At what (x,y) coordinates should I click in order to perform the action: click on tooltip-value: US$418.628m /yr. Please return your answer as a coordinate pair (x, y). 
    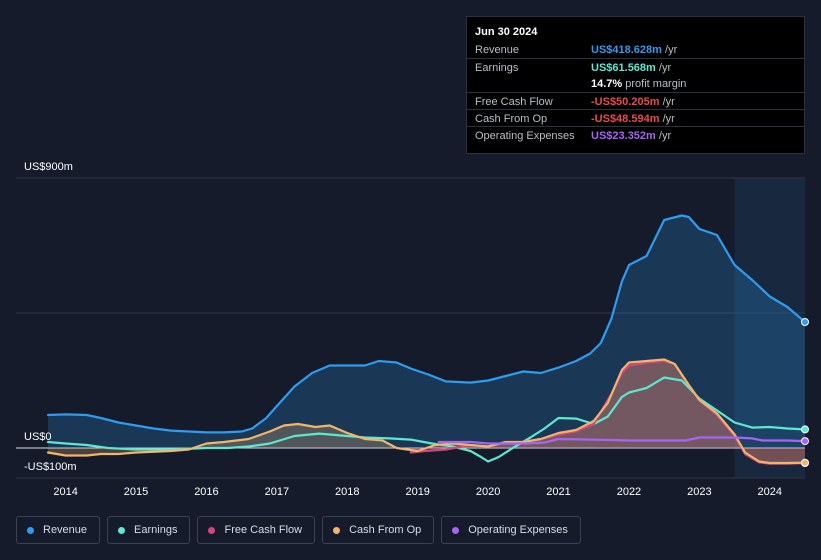
    Looking at the image, I should click on (634, 50).